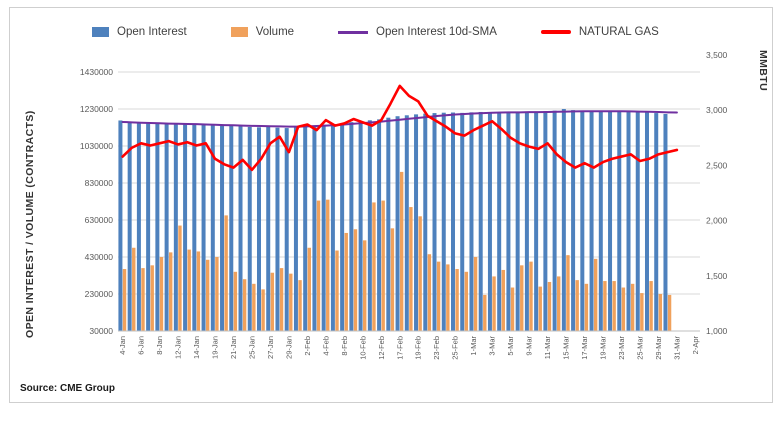 The width and height of the screenshot is (783, 427). What do you see at coordinates (101, 331) in the screenshot?
I see `svg-text: 30000` at bounding box center [101, 331].